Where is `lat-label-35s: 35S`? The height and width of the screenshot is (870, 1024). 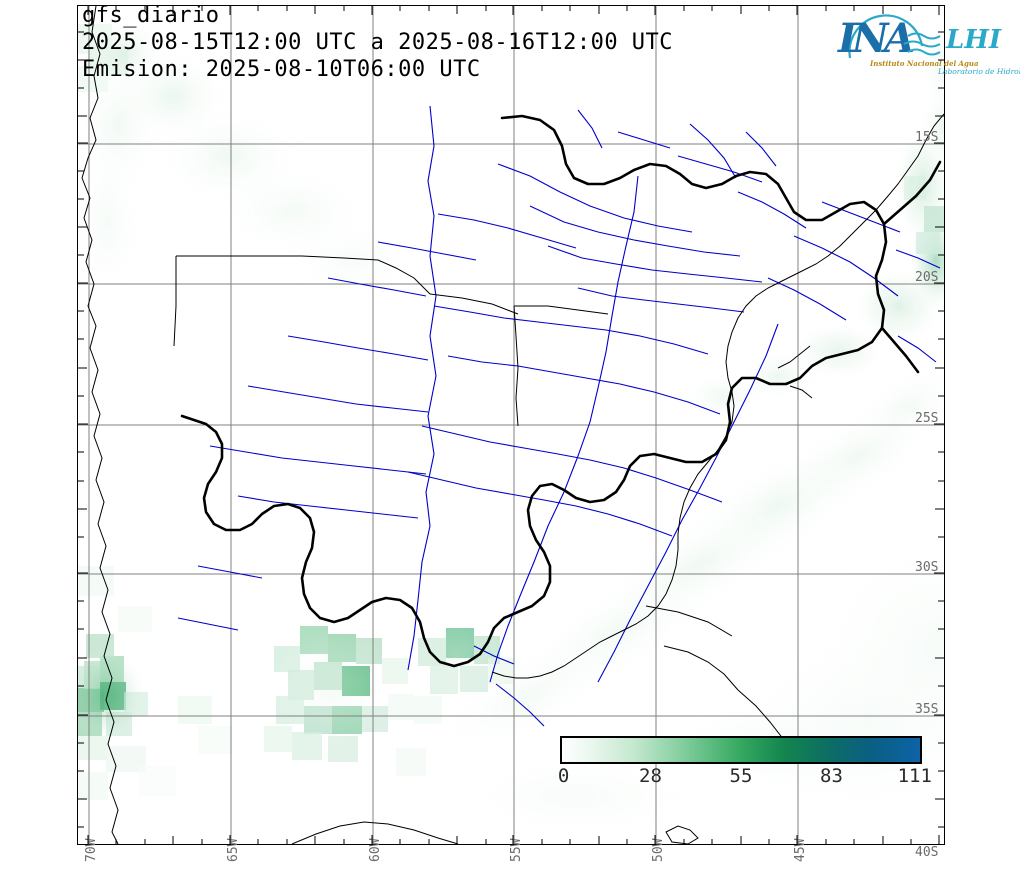
lat-label-35s: 35S is located at coordinates (927, 709).